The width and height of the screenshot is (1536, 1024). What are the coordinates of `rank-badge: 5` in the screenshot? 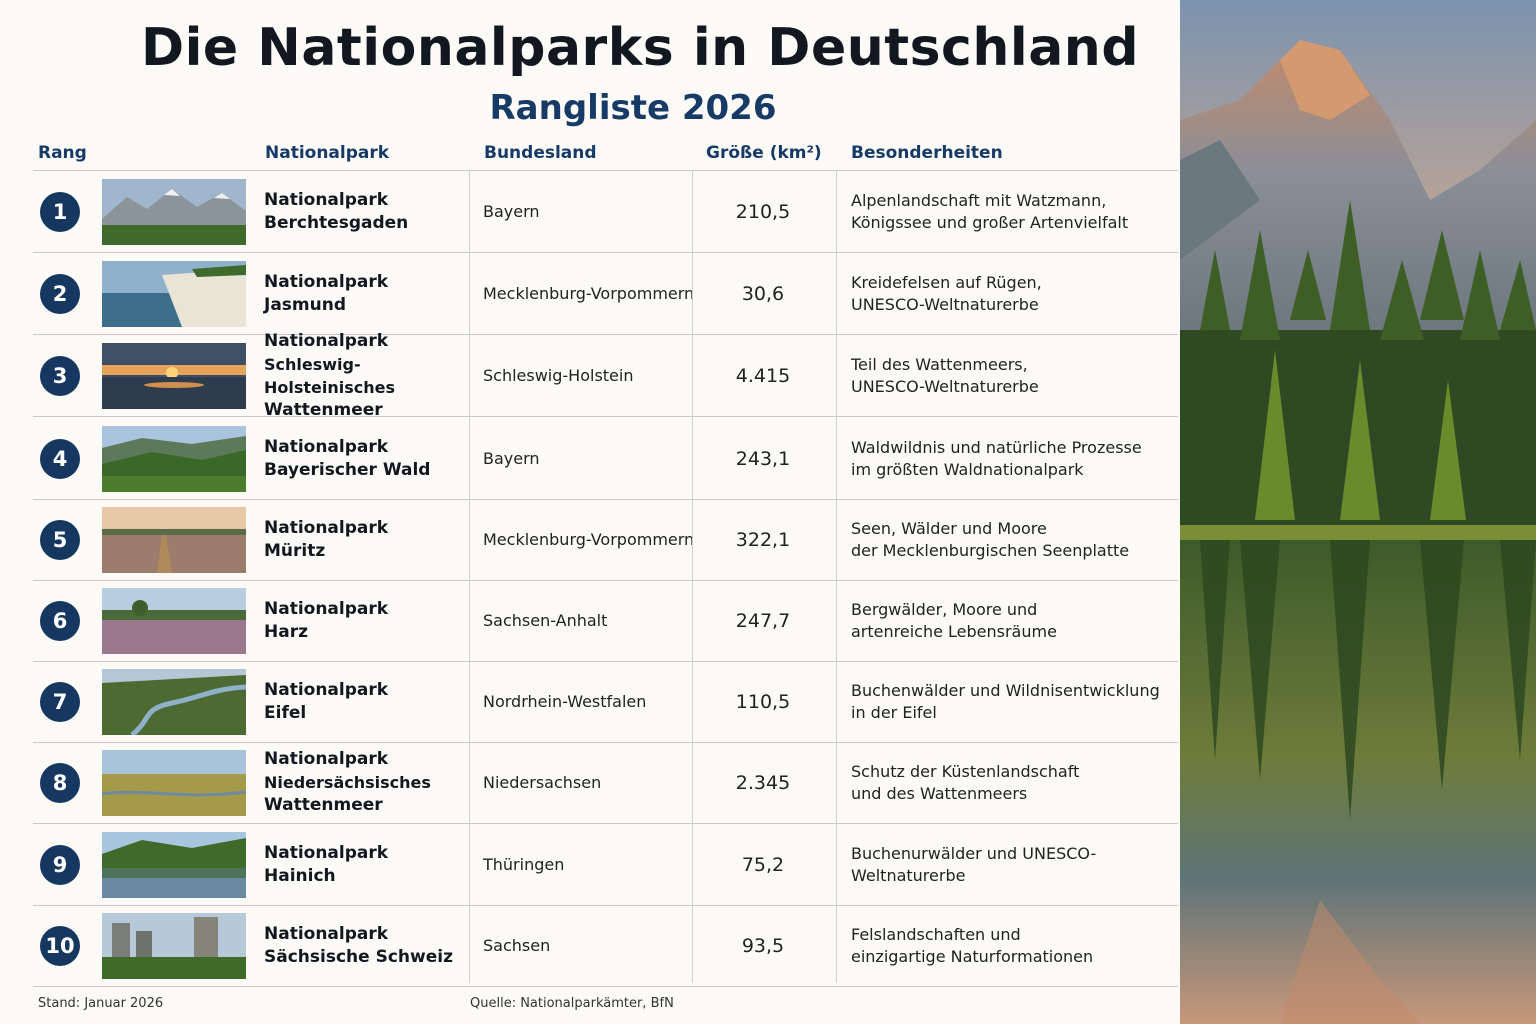 It's located at (60, 539).